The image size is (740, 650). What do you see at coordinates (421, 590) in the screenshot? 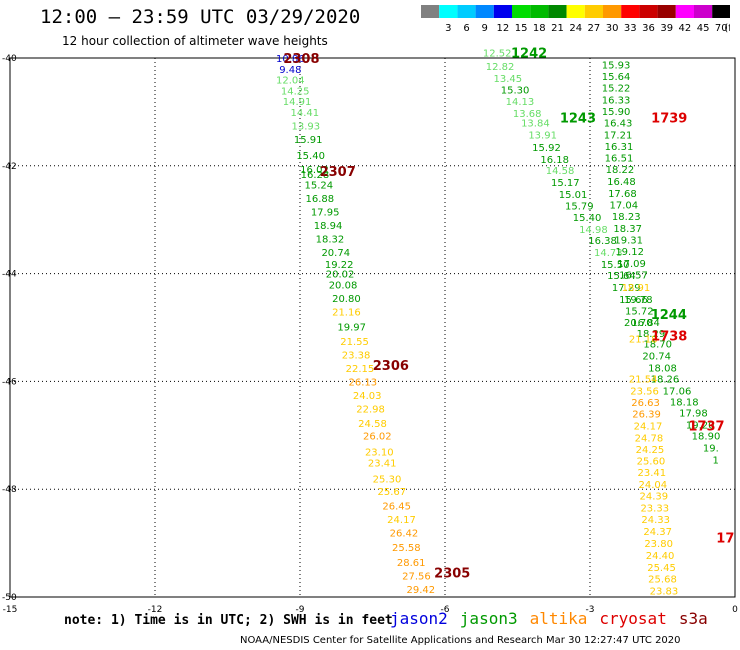
I see `swh-value-label: 29.42` at bounding box center [421, 590].